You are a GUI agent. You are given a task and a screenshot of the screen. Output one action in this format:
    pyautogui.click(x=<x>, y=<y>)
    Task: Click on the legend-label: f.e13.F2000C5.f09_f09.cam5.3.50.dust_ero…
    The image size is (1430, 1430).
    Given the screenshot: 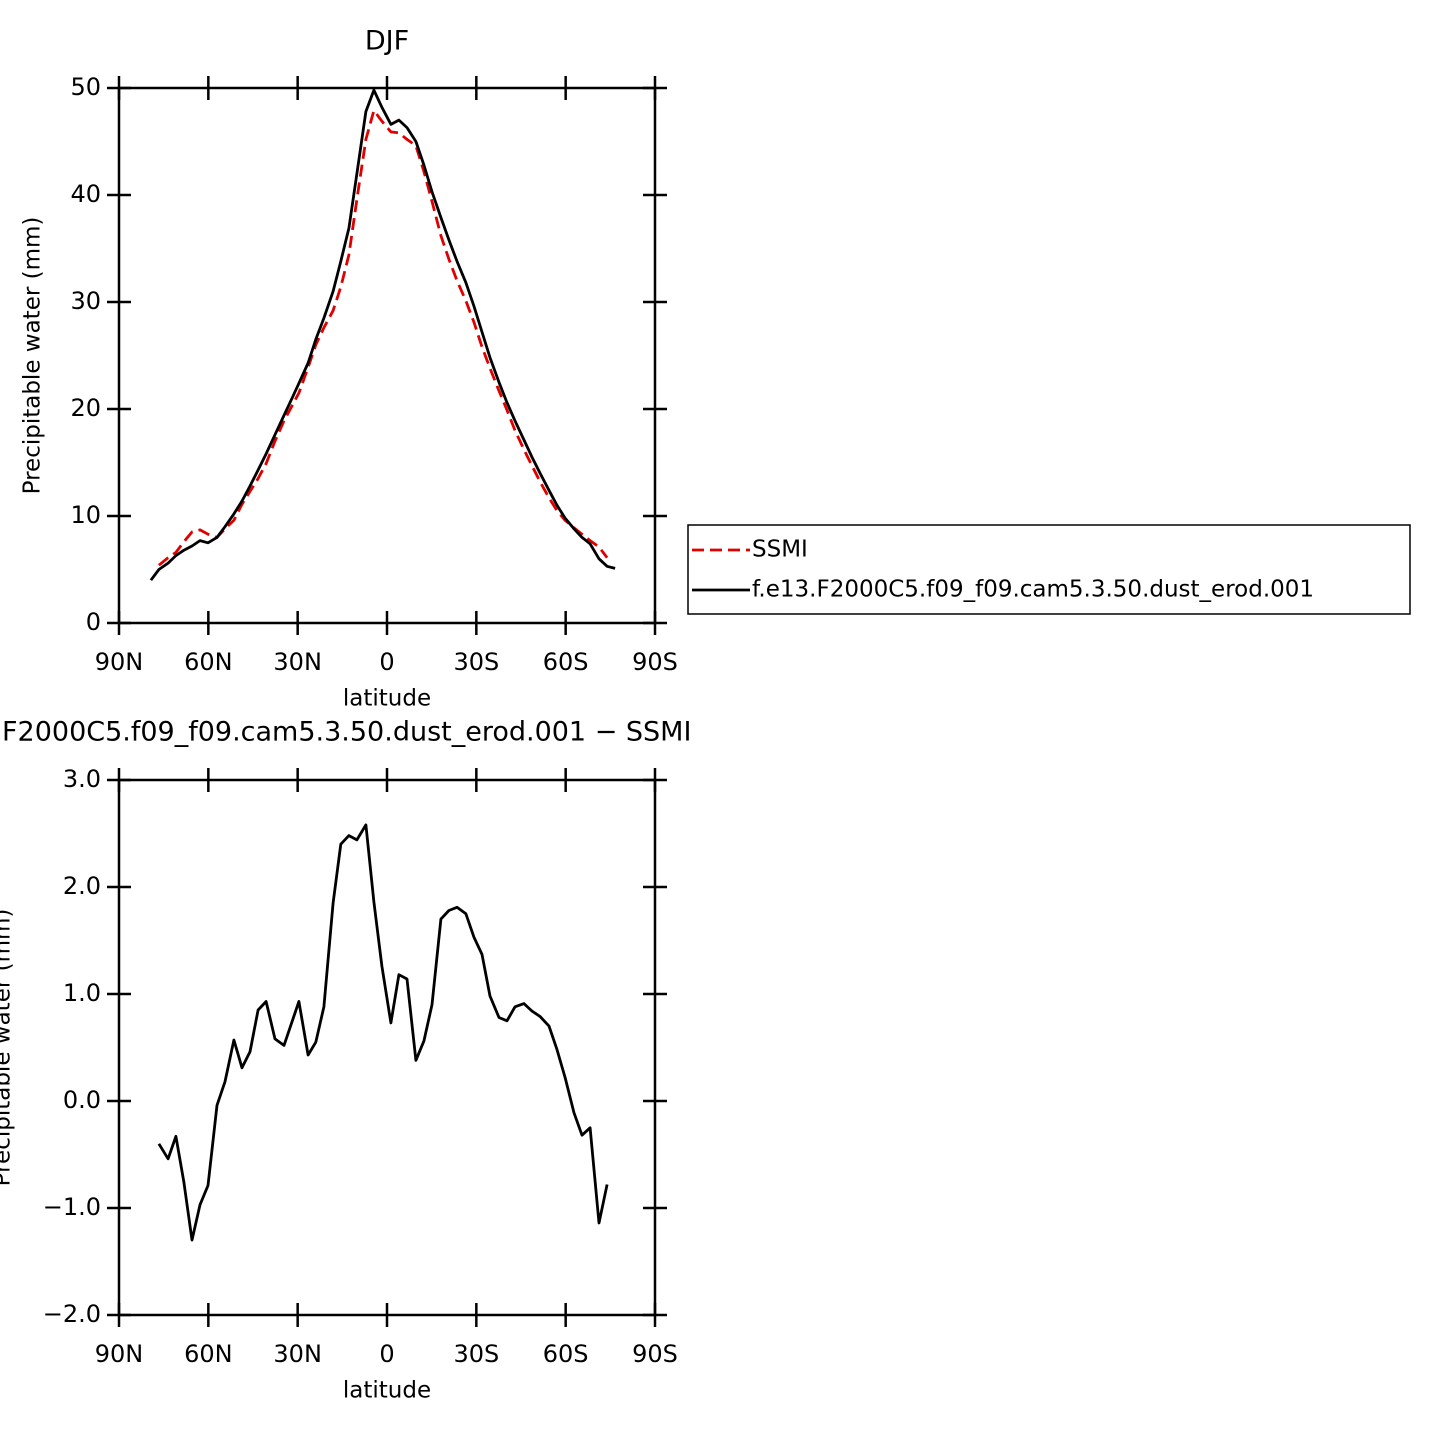 What is the action you would take?
    pyautogui.click(x=1033, y=590)
    